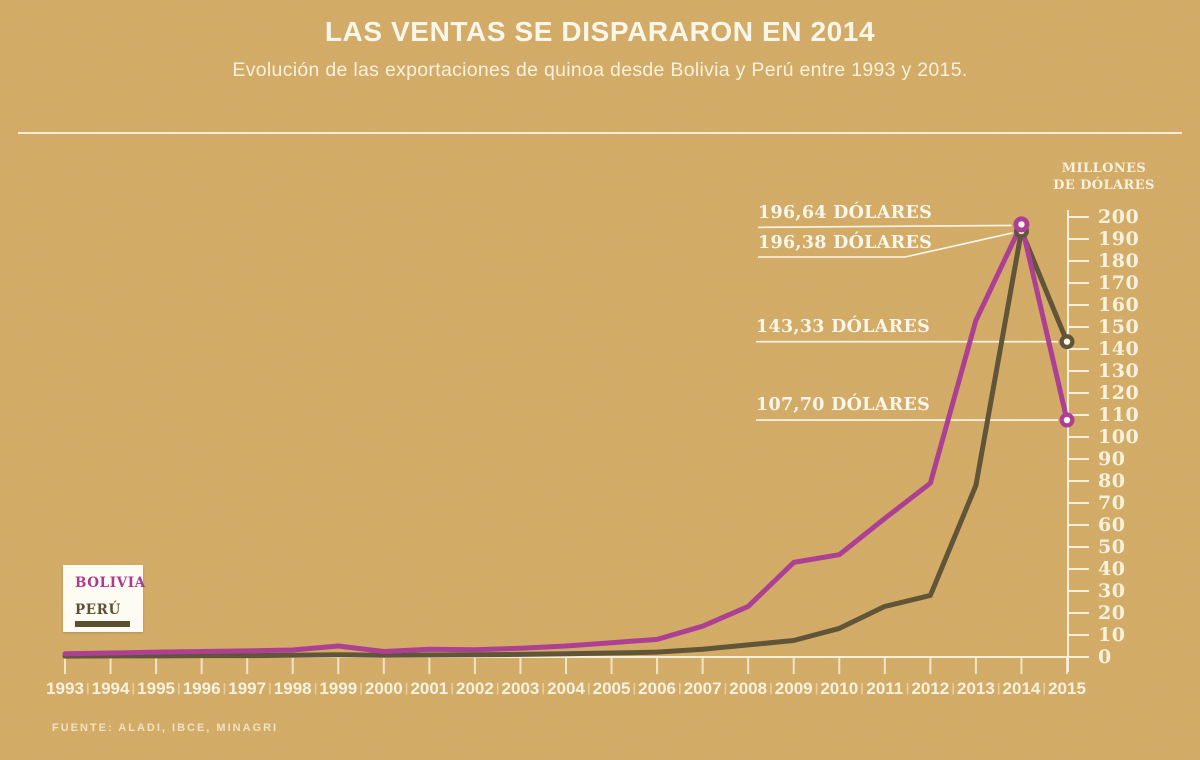  Describe the element at coordinates (657, 688) in the screenshot. I see `year-label-2006: 2006` at that location.